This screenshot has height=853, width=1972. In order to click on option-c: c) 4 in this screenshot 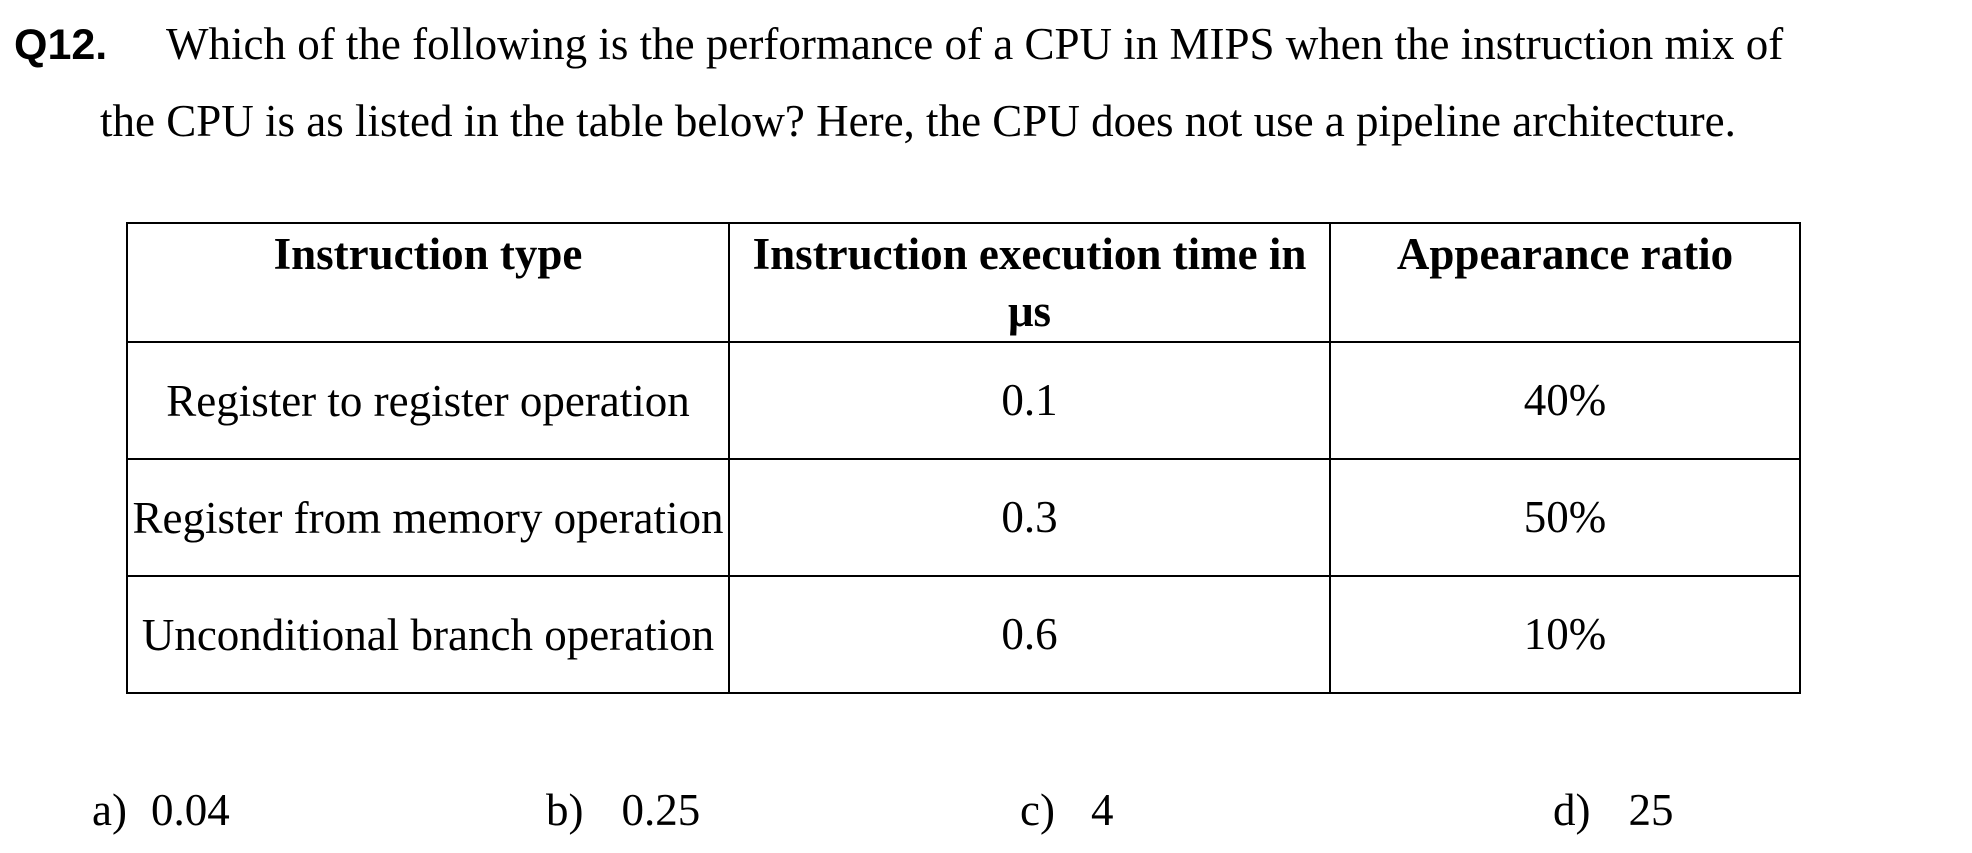, I will do `click(1066, 810)`.